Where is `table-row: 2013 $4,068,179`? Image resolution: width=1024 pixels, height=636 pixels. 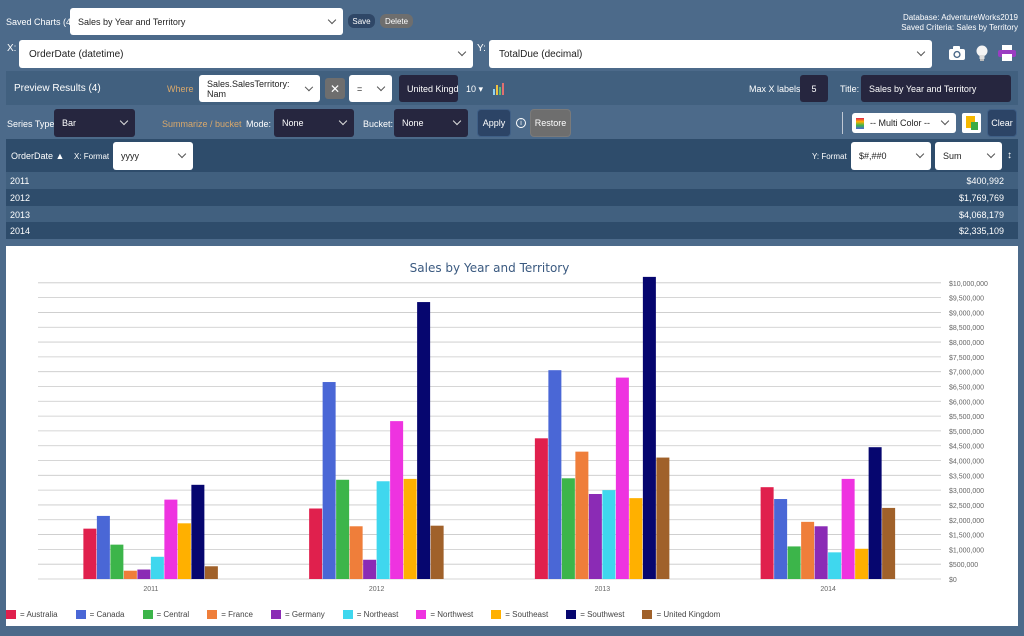
table-row: 2013 $4,068,179 is located at coordinates (512, 214).